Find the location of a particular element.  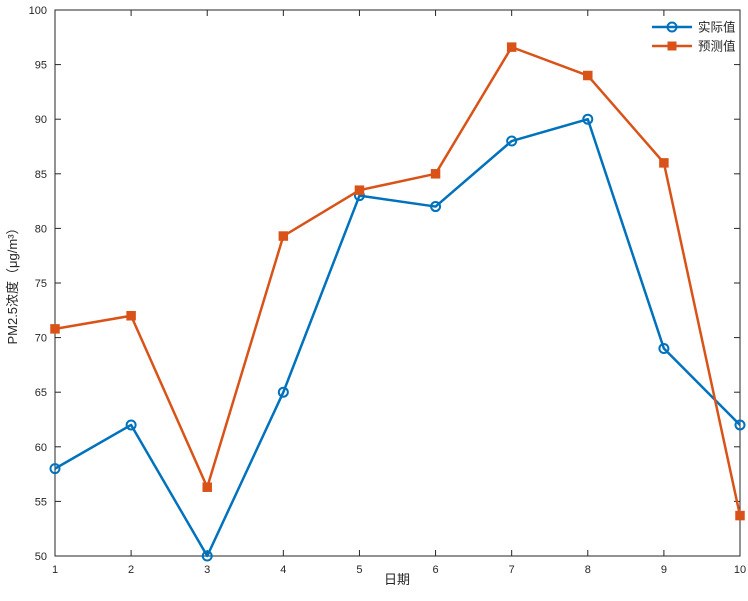

y-axis-label: PM2.5浓度（μg/m³） is located at coordinates (12, 282).